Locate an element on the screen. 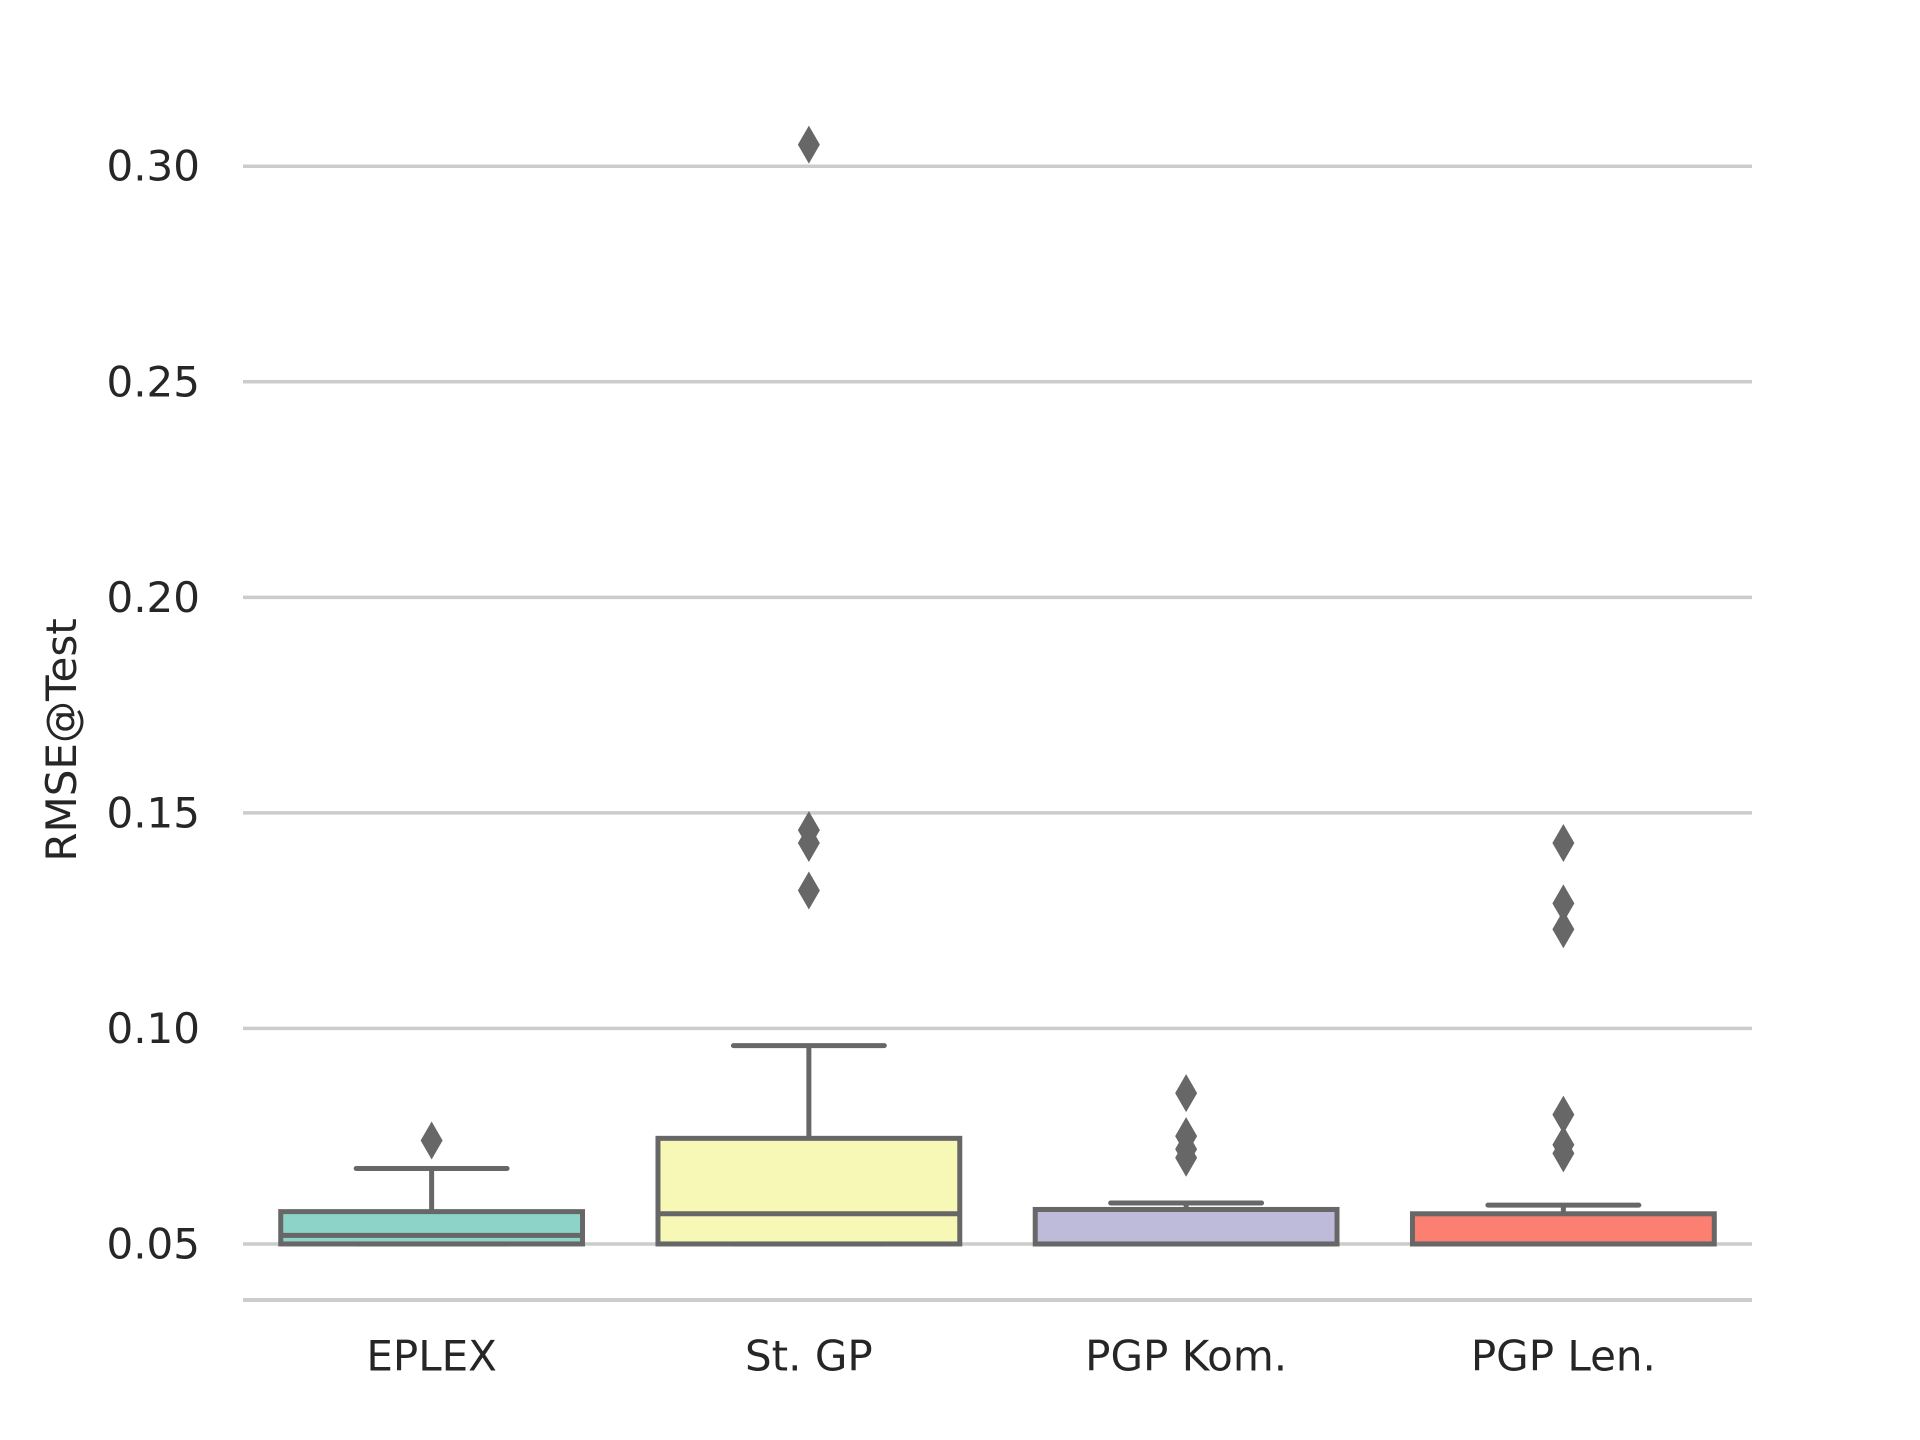 This screenshot has width=1920, height=1440. x-tick-label: PGP Kom. is located at coordinates (1186, 1356).